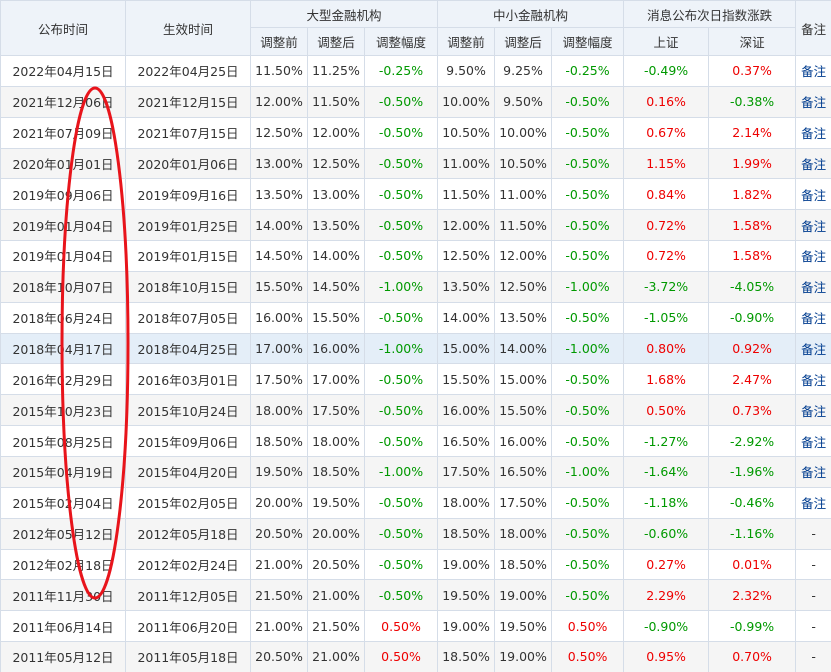  Describe the element at coordinates (752, 317) in the screenshot. I see `cell: -0.90%` at that location.